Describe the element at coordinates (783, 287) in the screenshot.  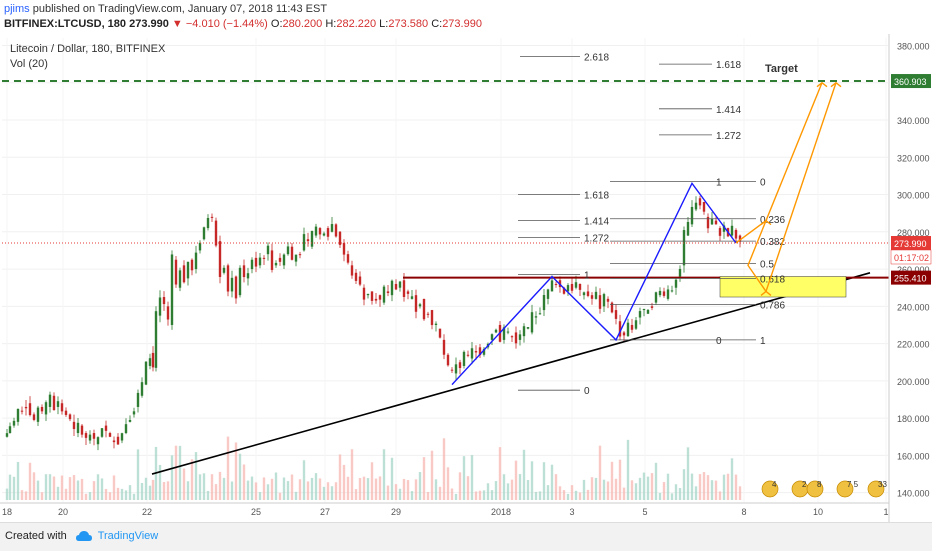
I see `buy-zone` at that location.